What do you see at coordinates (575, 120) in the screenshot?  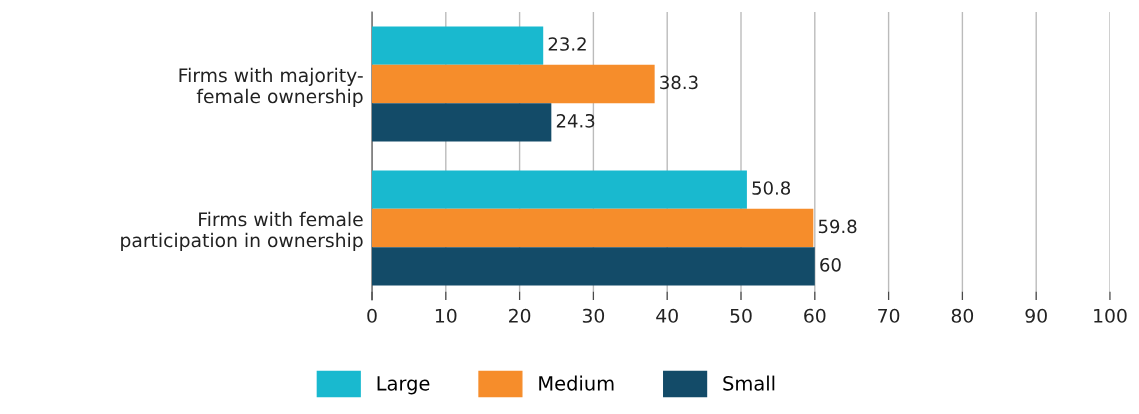 I see `data-label: 24.3` at bounding box center [575, 120].